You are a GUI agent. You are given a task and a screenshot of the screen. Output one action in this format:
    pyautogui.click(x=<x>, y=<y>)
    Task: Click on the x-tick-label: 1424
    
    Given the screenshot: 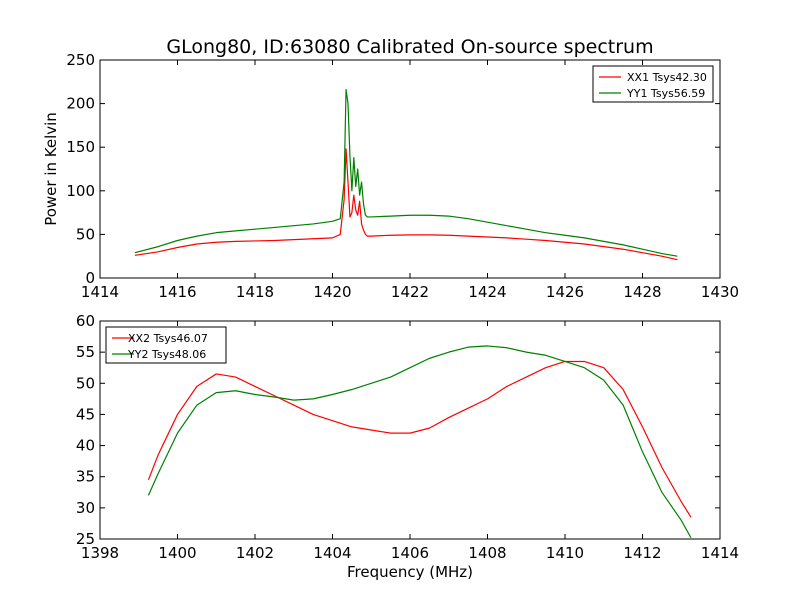 What is the action you would take?
    pyautogui.click(x=487, y=292)
    